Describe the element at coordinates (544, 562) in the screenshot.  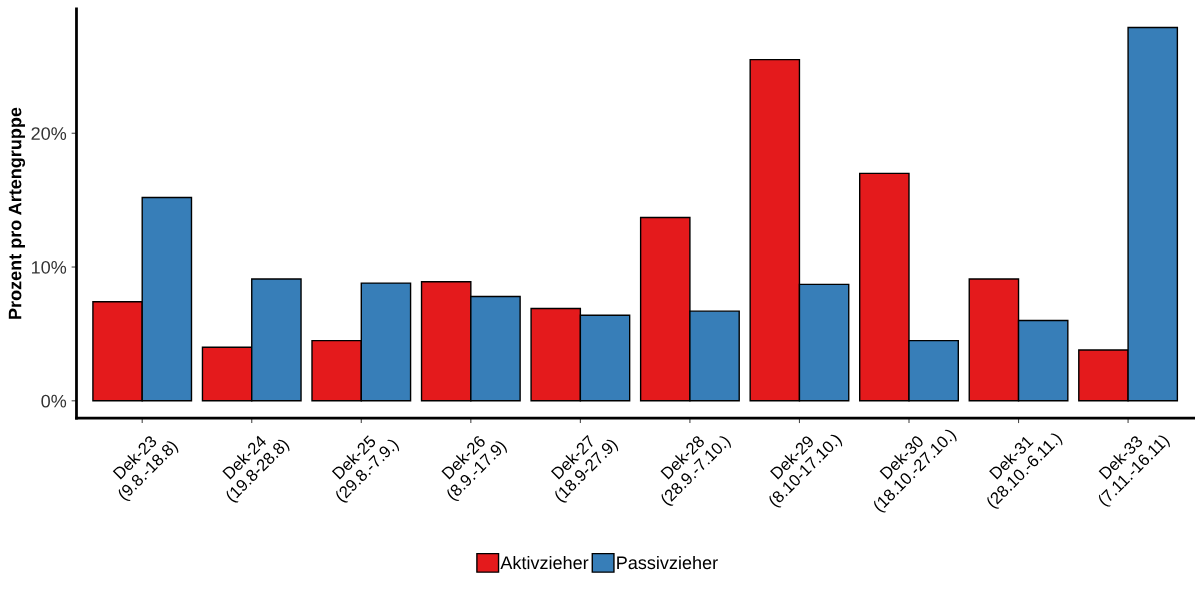
I see `legend-label: Aktivzieher` at that location.